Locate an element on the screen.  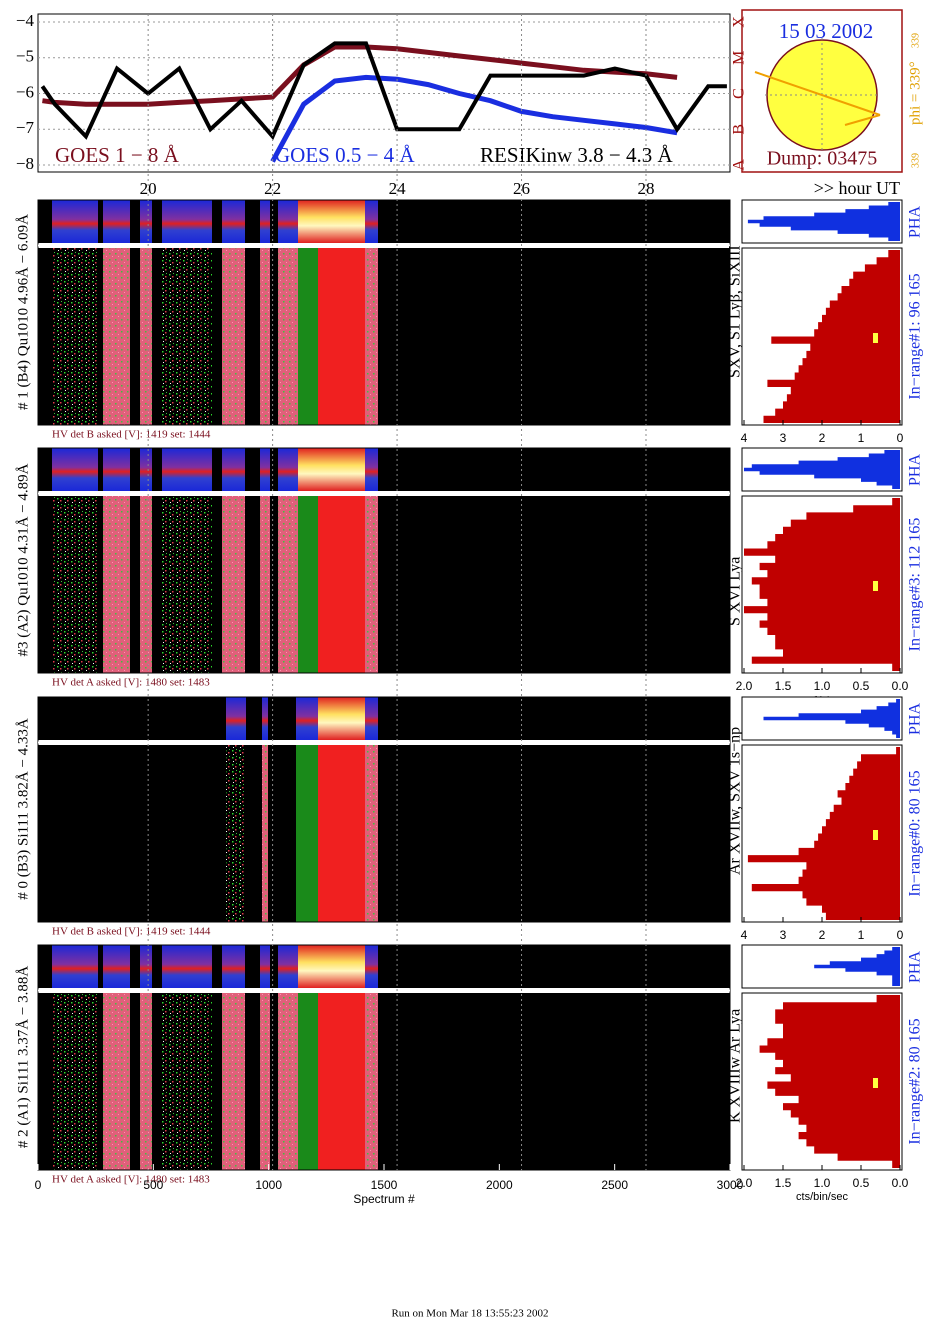
hv-label: HV det B asked [V]: 1419 set: 1444 is located at coordinates (131, 932).